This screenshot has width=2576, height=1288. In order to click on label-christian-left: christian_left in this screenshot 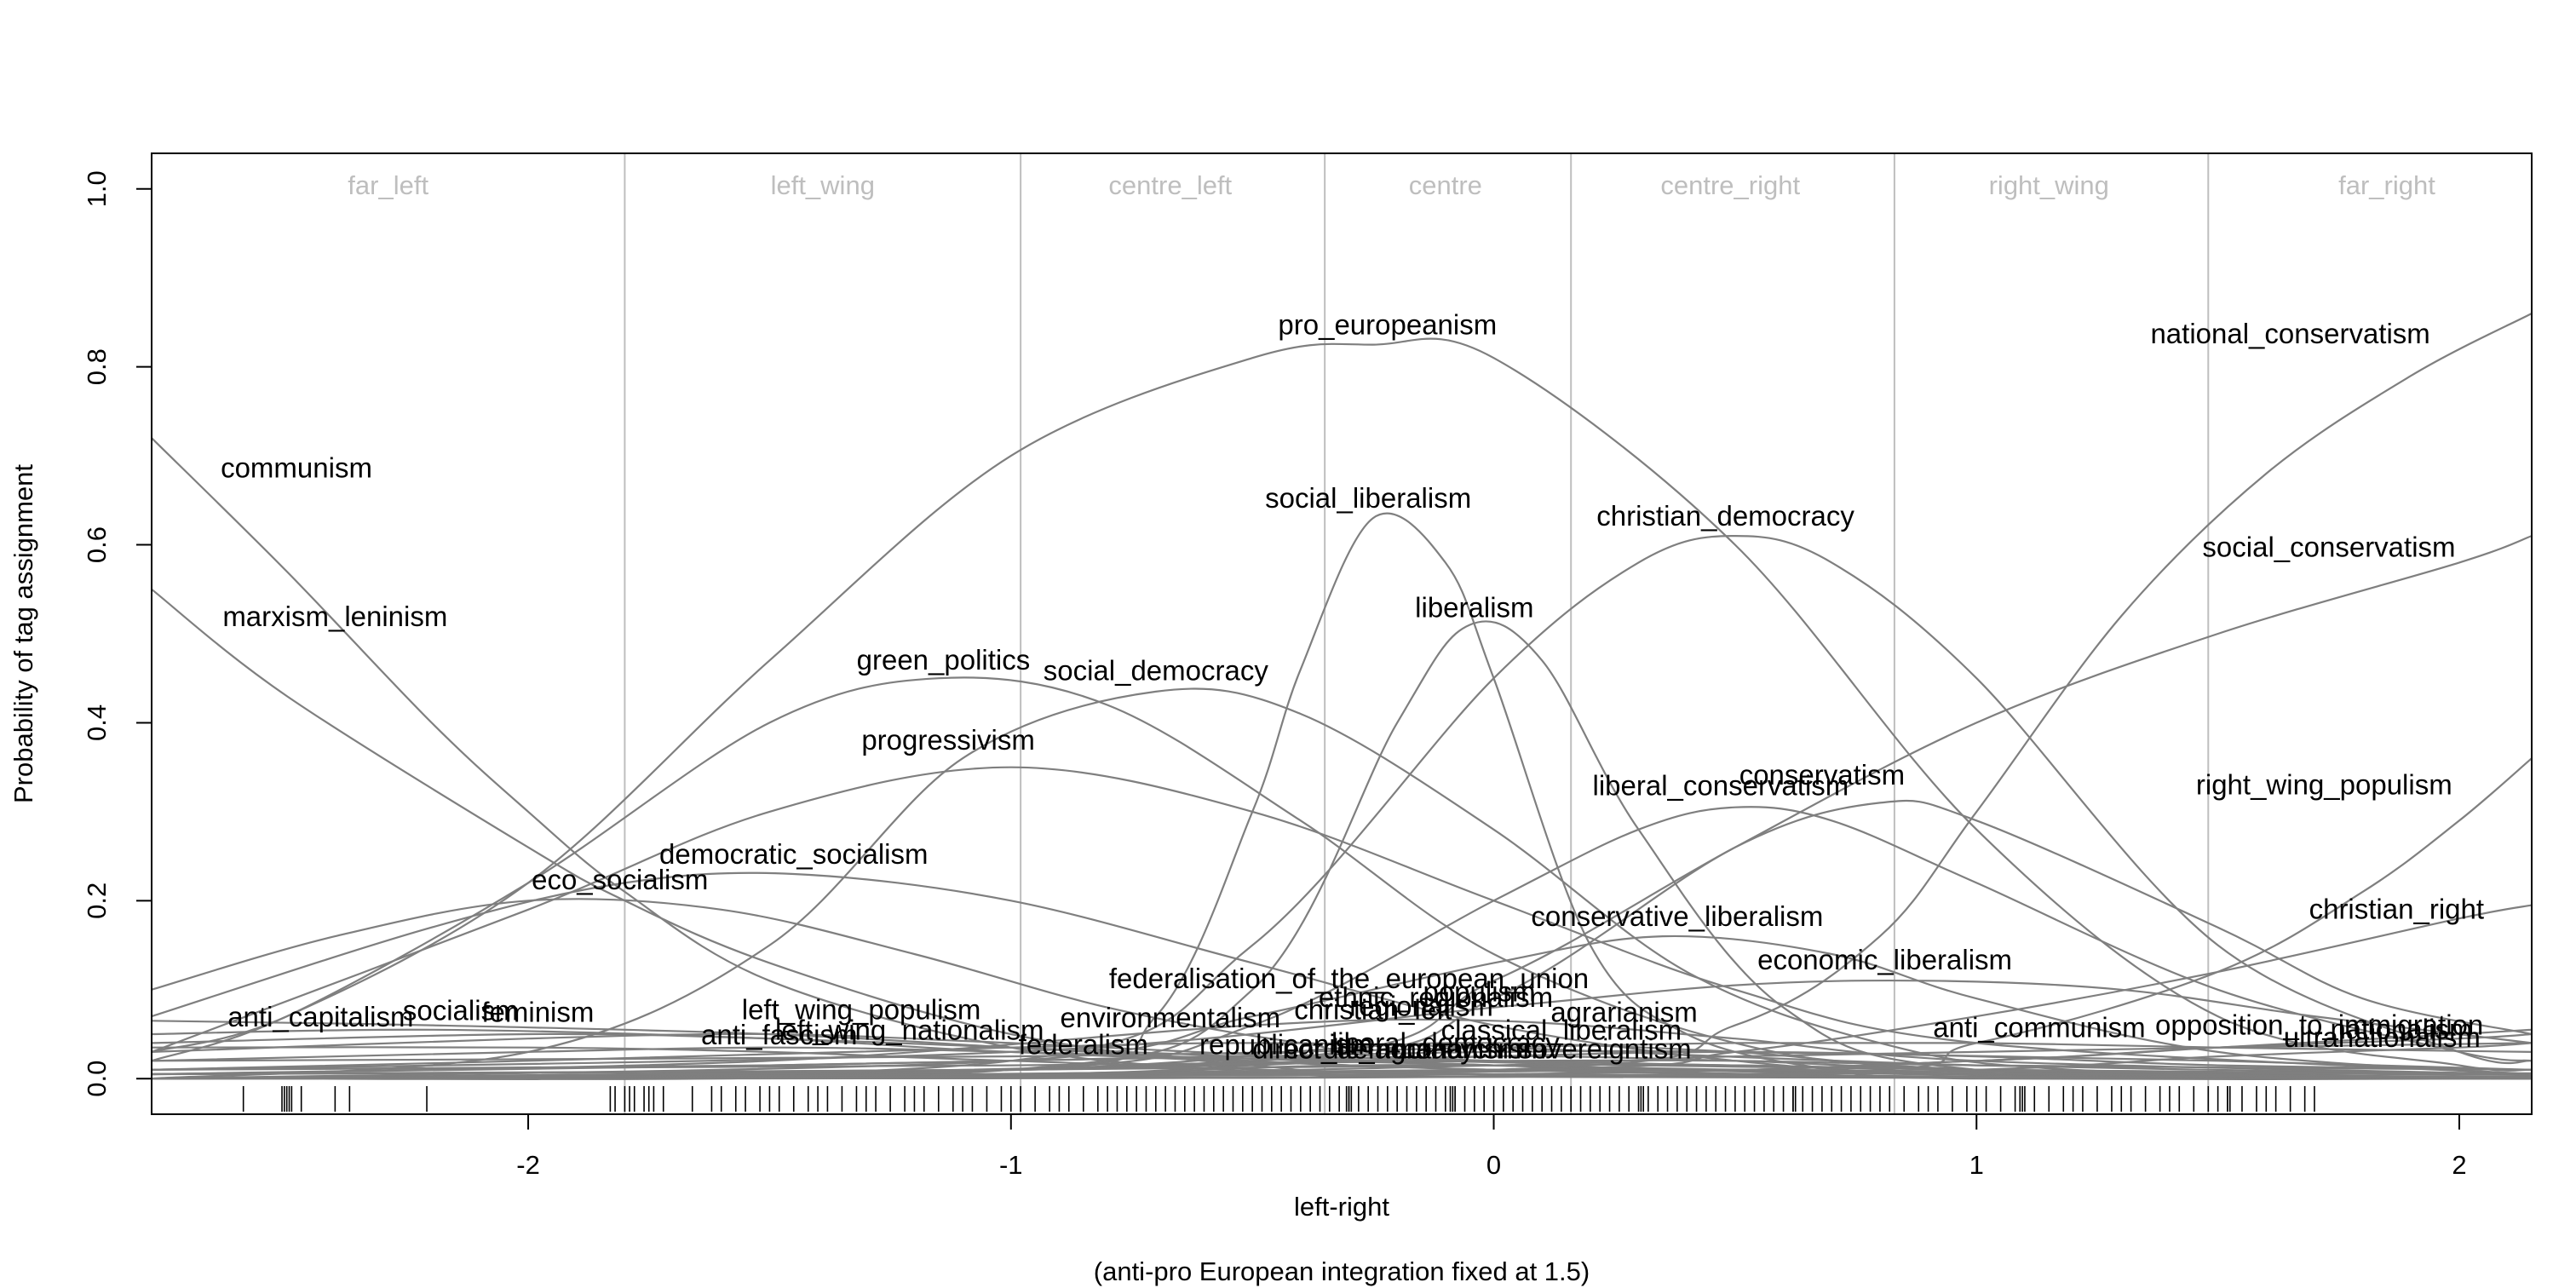, I will do `click(1373, 1010)`.